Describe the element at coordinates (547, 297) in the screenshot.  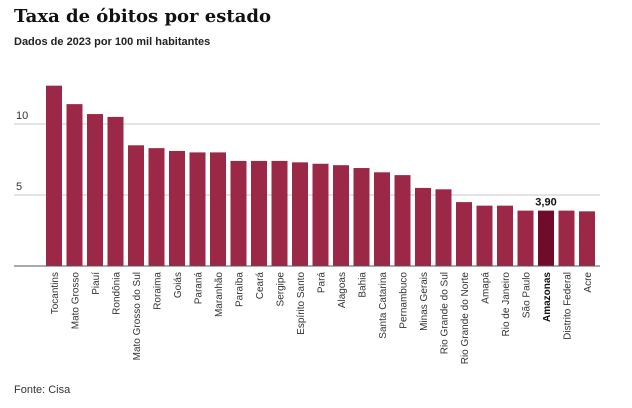
I see `x-tick-label: Amazonas` at that location.